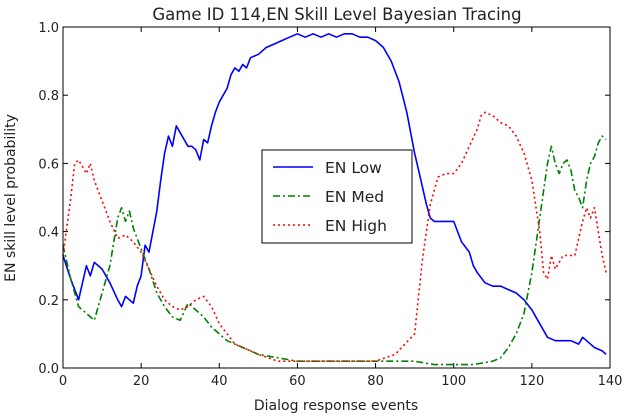  What do you see at coordinates (48, 369) in the screenshot?
I see `y-tick-label: 0.0` at bounding box center [48, 369].